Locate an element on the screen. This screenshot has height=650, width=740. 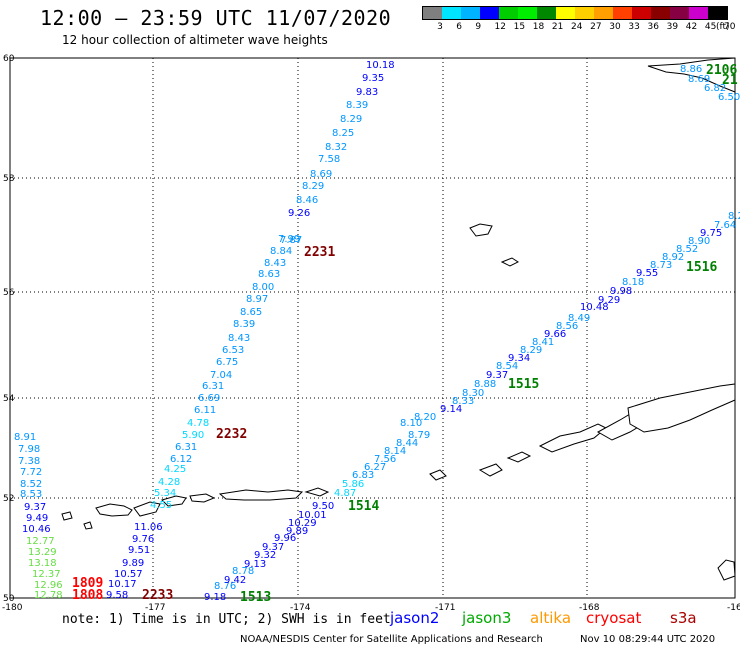
wave-height-value: 9.37 is located at coordinates (497, 375).